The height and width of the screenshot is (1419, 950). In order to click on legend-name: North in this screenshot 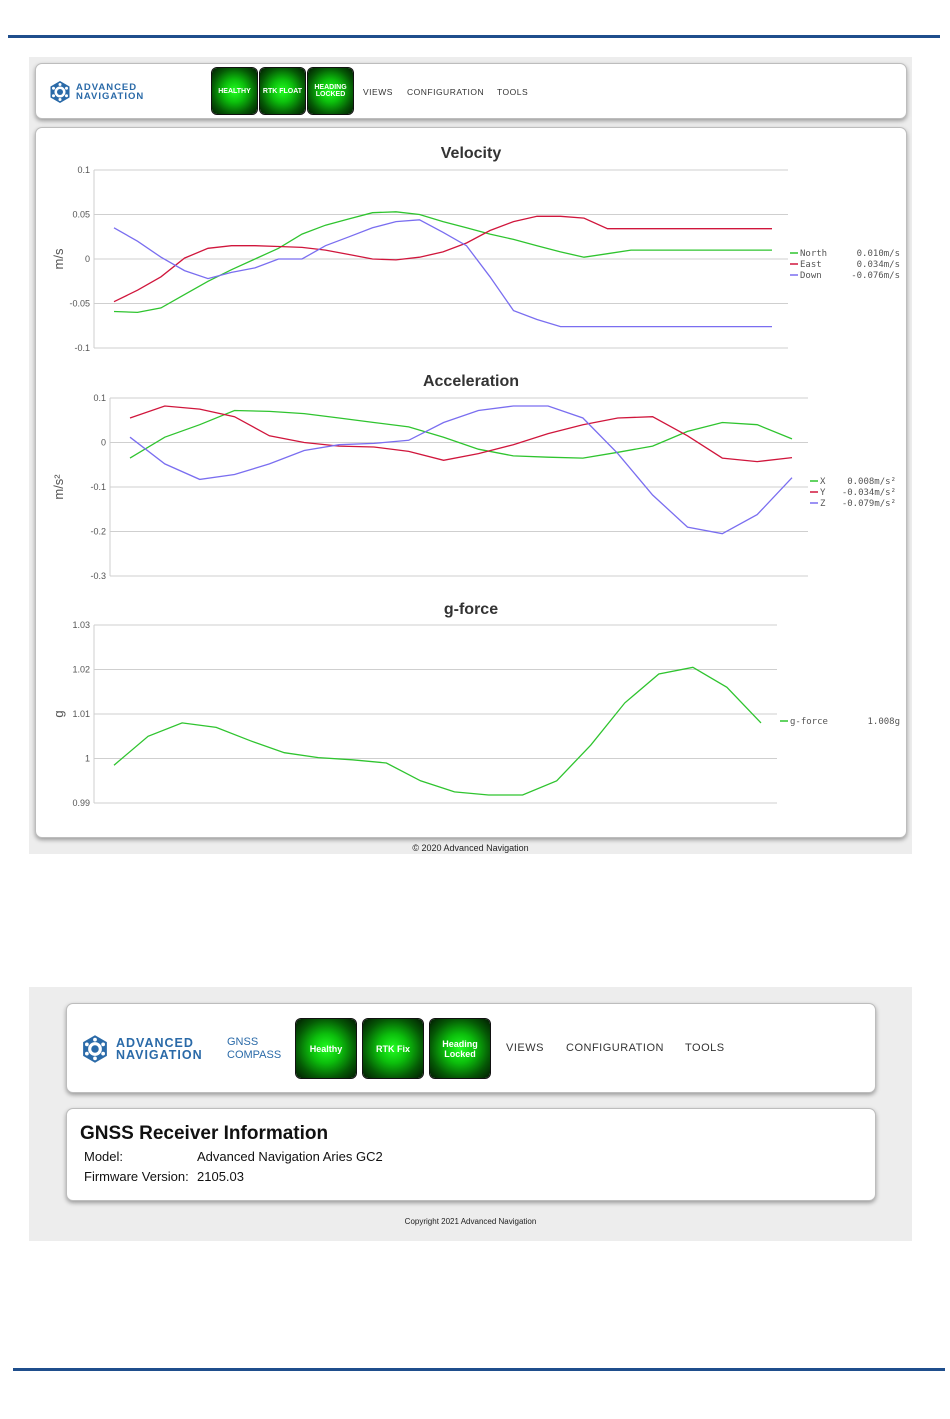, I will do `click(813, 254)`.